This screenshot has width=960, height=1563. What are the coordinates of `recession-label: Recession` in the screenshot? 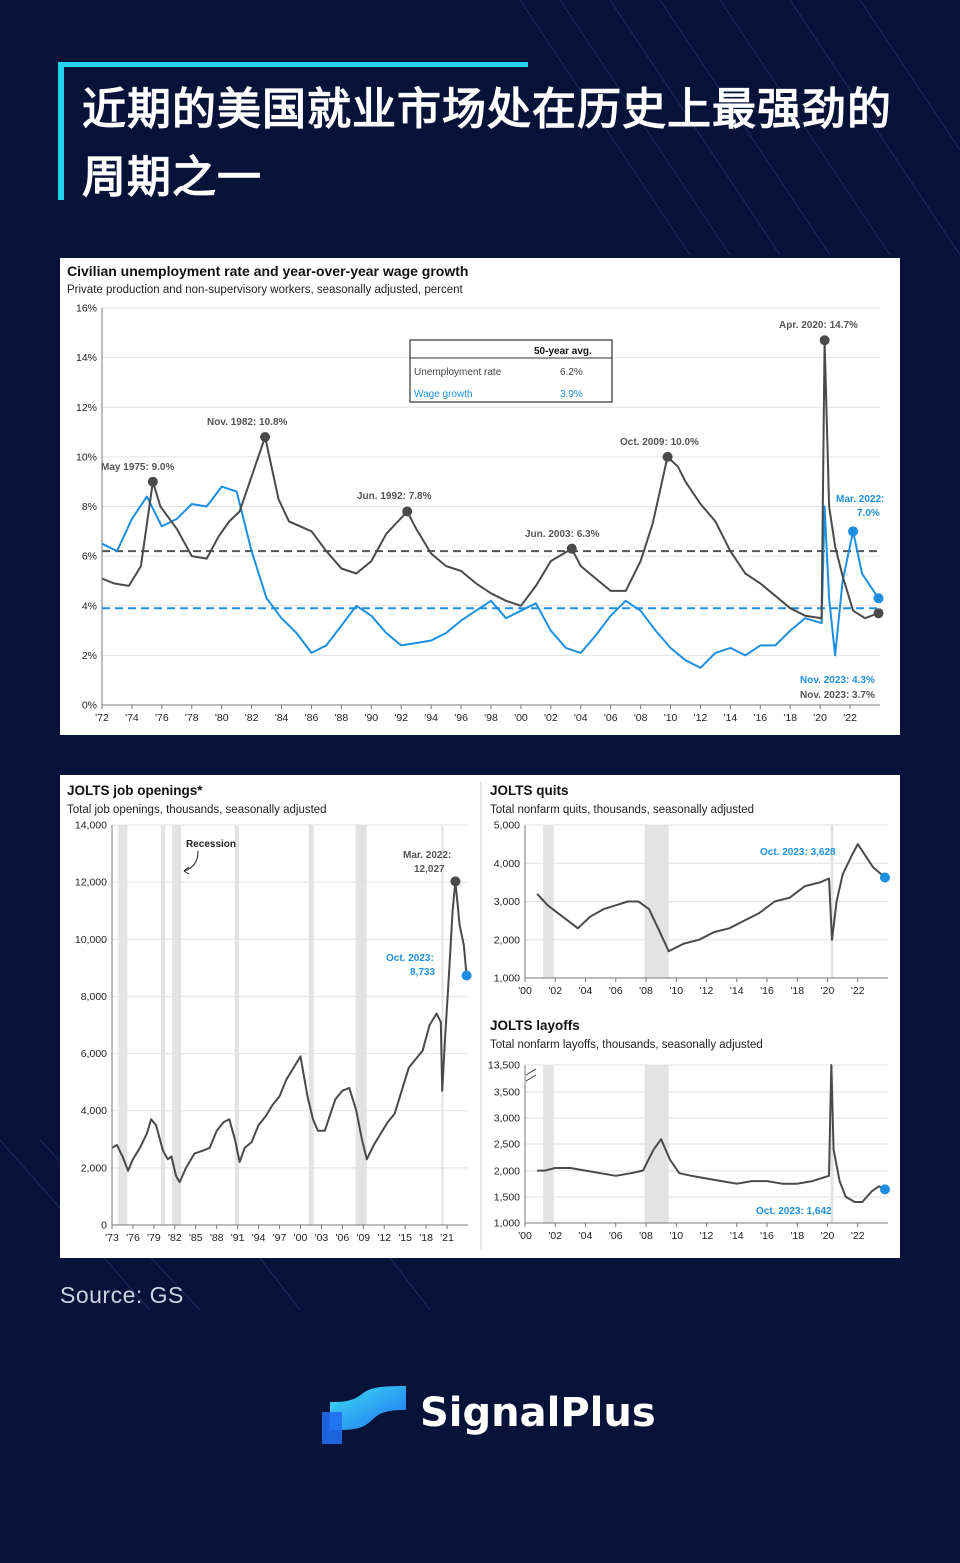 It's located at (211, 844).